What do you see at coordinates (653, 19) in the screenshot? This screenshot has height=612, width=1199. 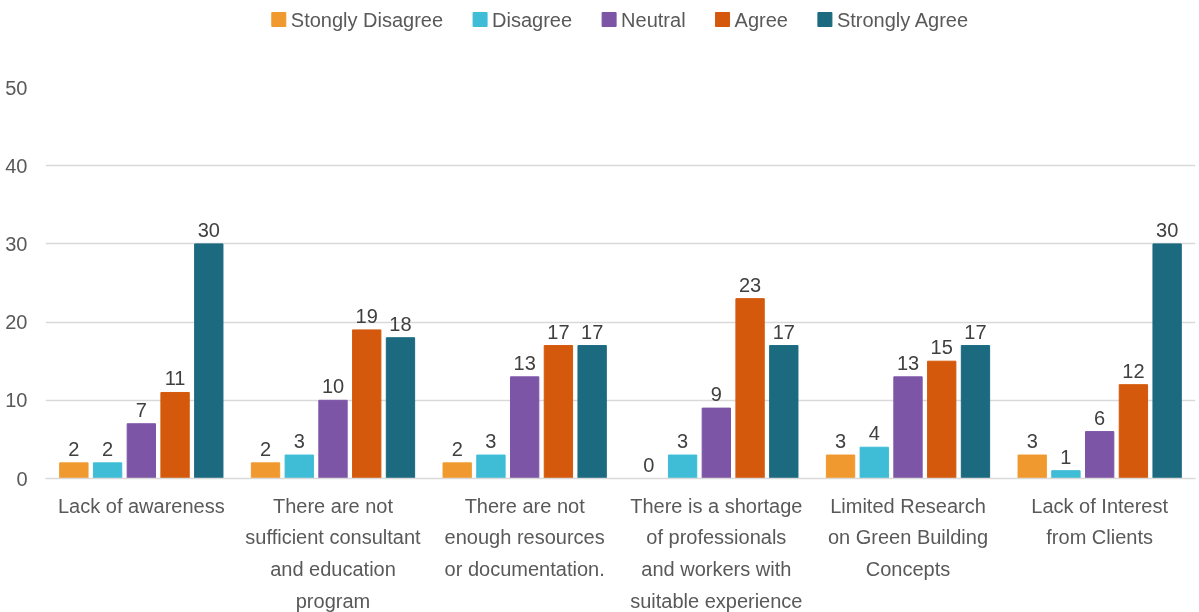 I see `legend-label: Neutral` at bounding box center [653, 19].